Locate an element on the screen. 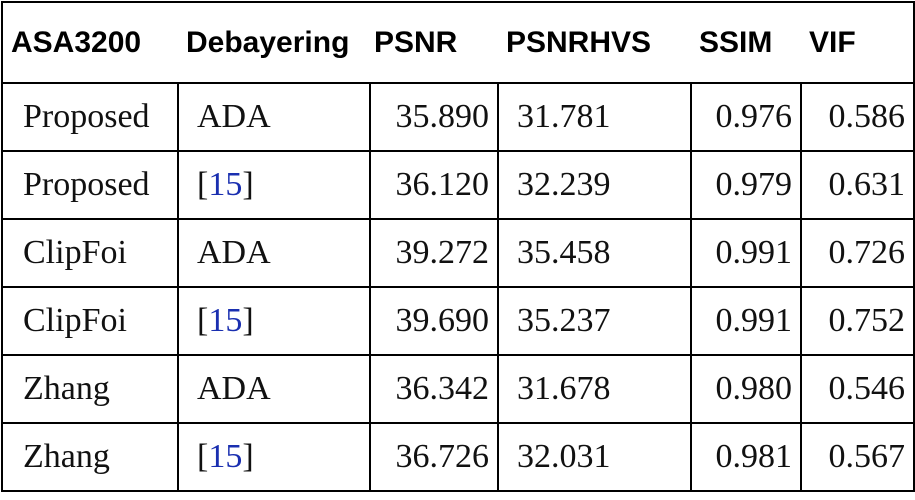 Image resolution: width=915 pixels, height=500 pixels. table-cell: 36.342 is located at coordinates (434, 389).